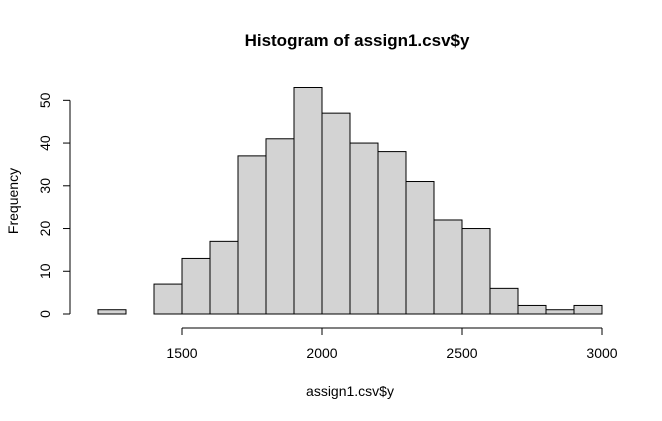 The width and height of the screenshot is (662, 421). Describe the element at coordinates (181, 353) in the screenshot. I see `x-tick-label: 1500` at that location.